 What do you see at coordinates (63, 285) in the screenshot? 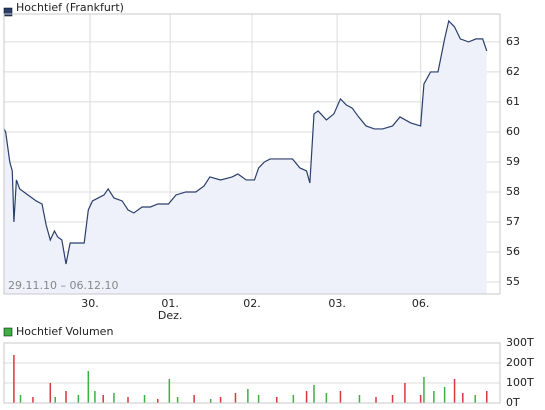
I see `date-range: 29.11.10 – 06.12.10` at bounding box center [63, 285].